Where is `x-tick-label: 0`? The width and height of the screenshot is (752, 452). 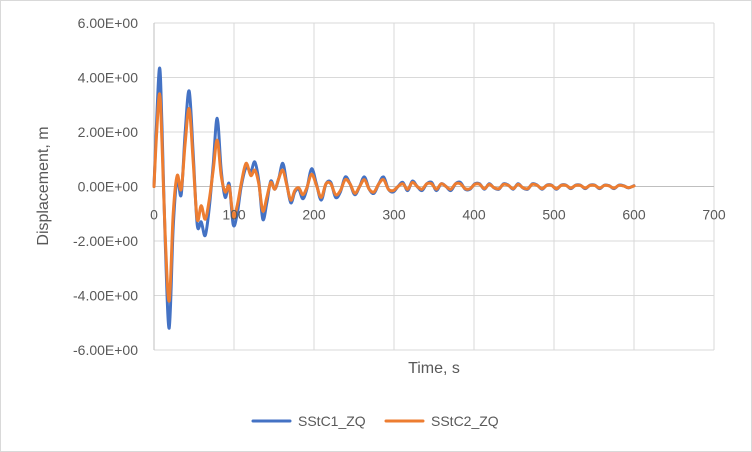
x-tick-label: 0 is located at coordinates (154, 215).